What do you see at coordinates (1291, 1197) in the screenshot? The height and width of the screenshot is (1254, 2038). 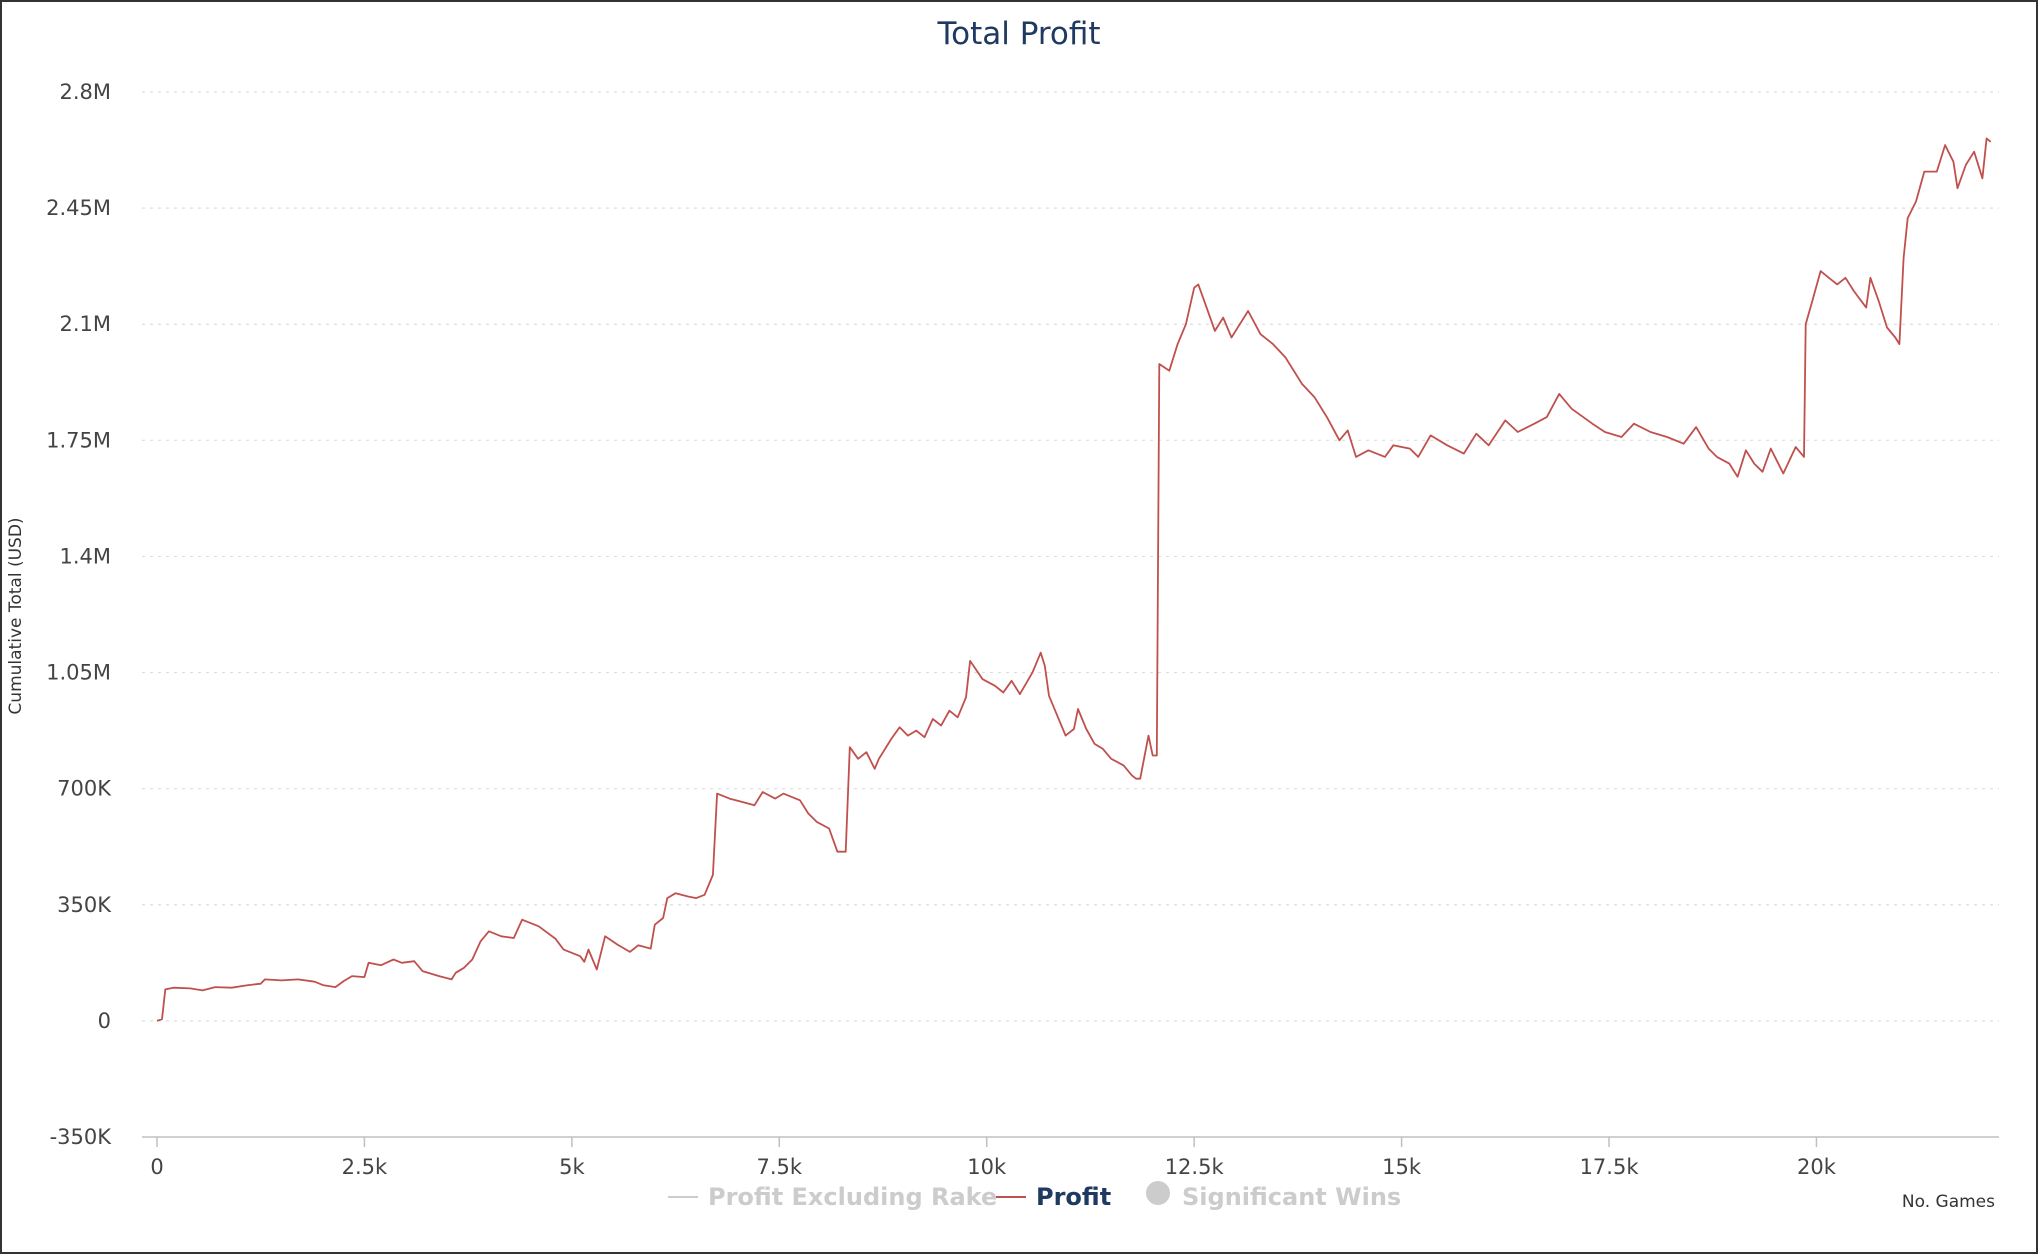 I see `legend-label: Significant Wins` at bounding box center [1291, 1197].